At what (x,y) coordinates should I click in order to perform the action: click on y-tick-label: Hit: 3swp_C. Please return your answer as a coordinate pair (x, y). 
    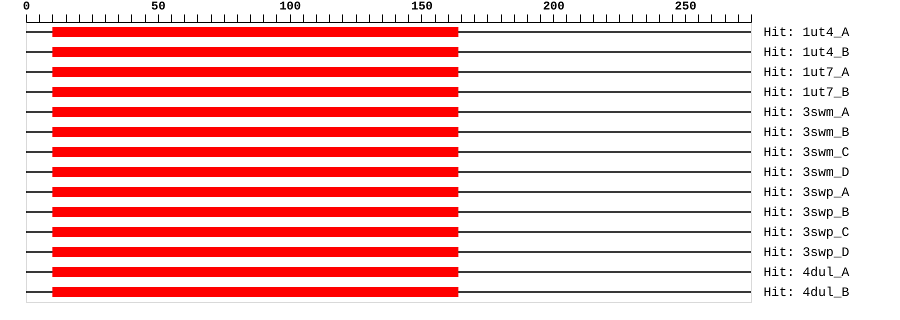
    Looking at the image, I should click on (807, 232).